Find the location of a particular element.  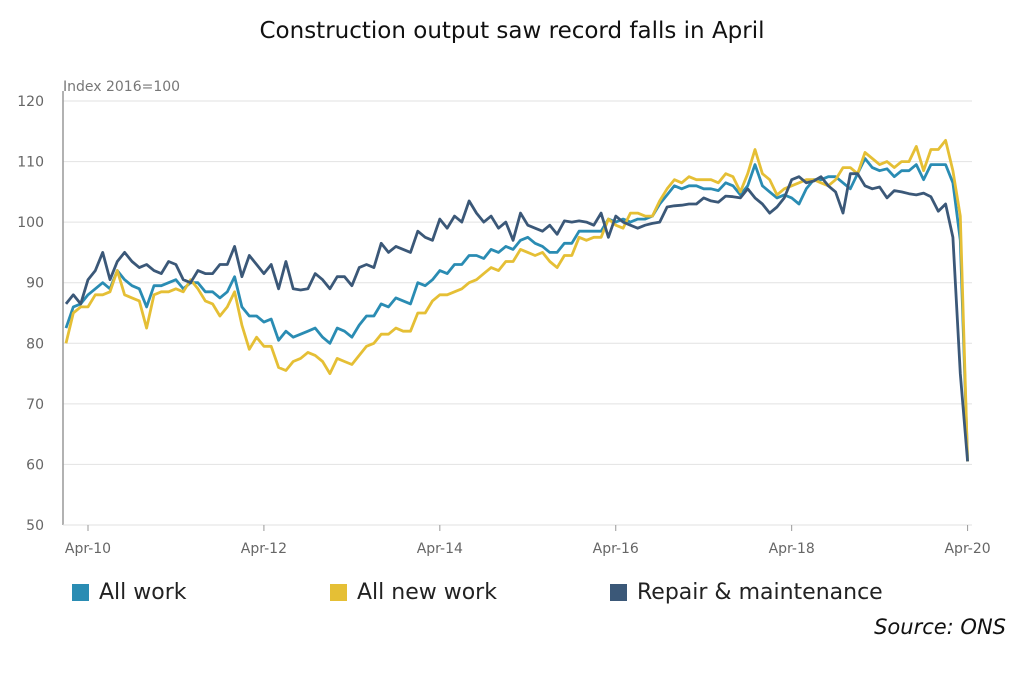

source-note: Source: ONS is located at coordinates (940, 627).